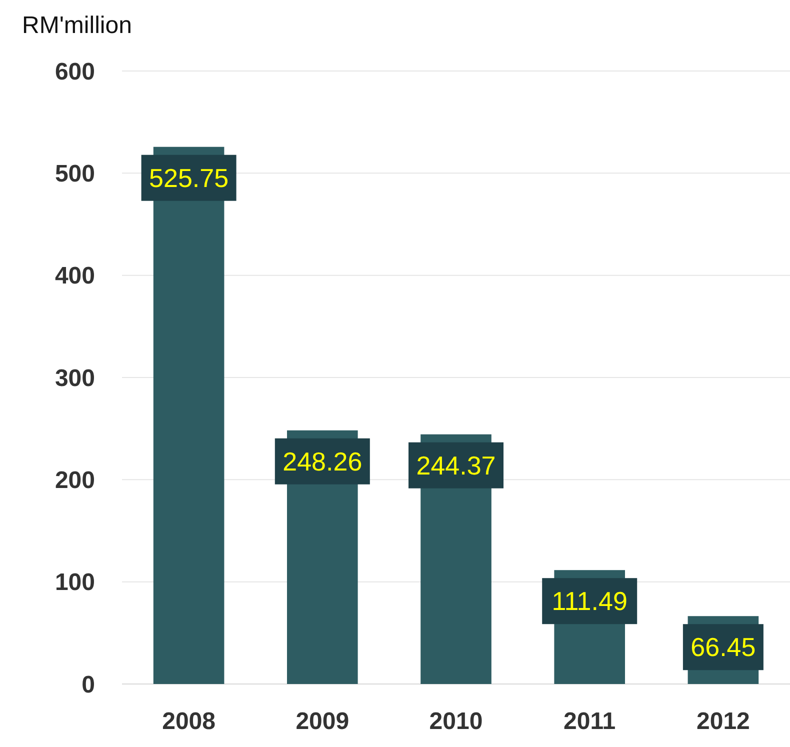  Describe the element at coordinates (189, 177) in the screenshot. I see `data-label: 525.75` at that location.